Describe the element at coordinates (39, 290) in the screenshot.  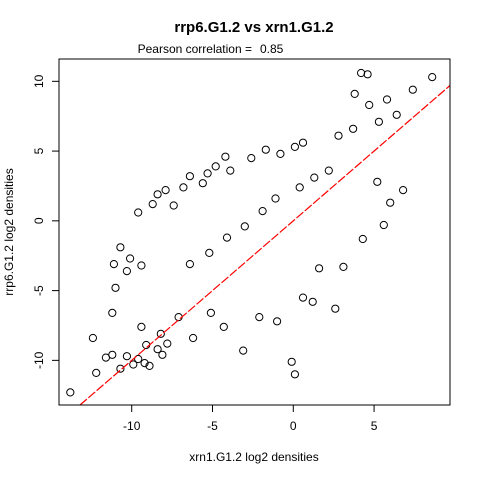
I see `y-tick-label-1: -5` at that location.